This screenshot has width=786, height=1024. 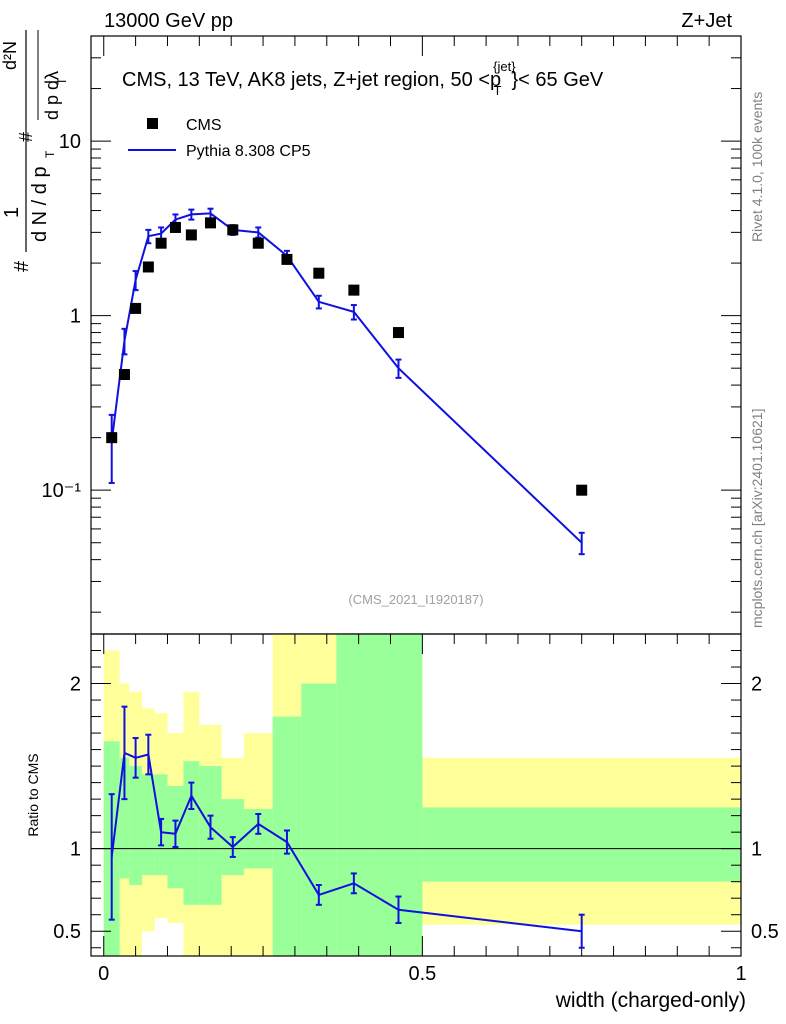 I want to click on main-ylabel: # 1 d N / d p T # d²N d p dλ T, so click(x=34, y=151).